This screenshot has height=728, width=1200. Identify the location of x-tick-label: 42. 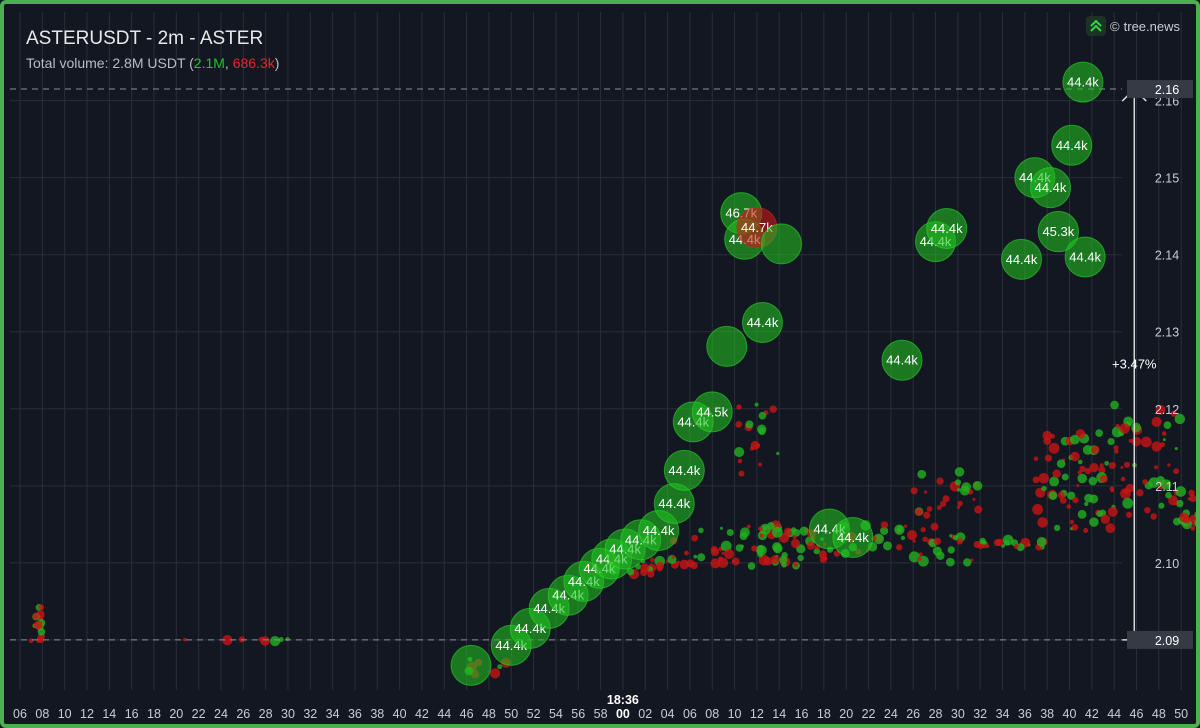
(1092, 714).